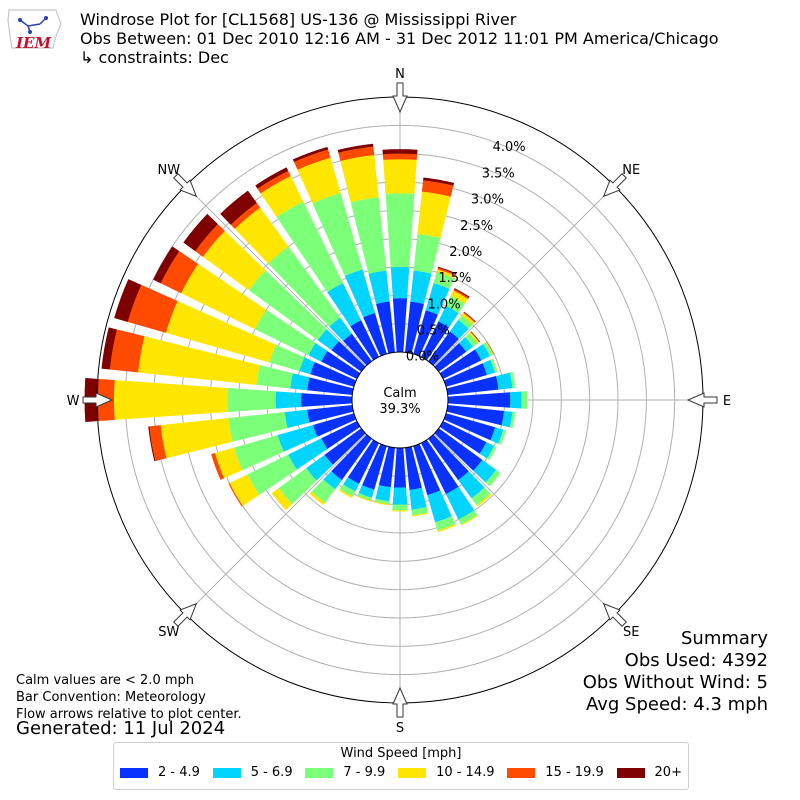 The image size is (800, 800). I want to click on constraints: ↳ constraints: Dec, so click(154, 57).